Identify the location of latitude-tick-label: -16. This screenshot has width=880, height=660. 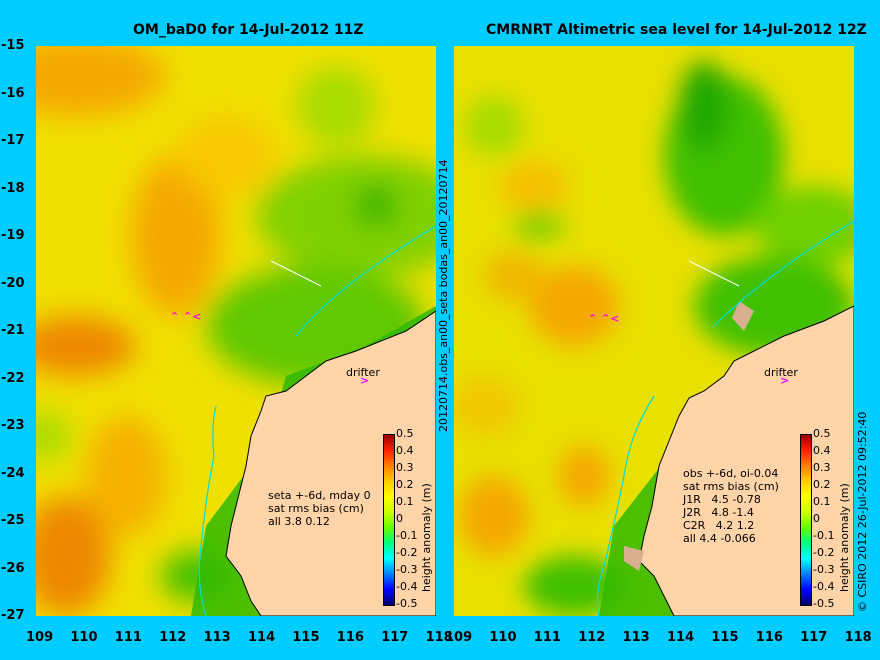
(13, 93).